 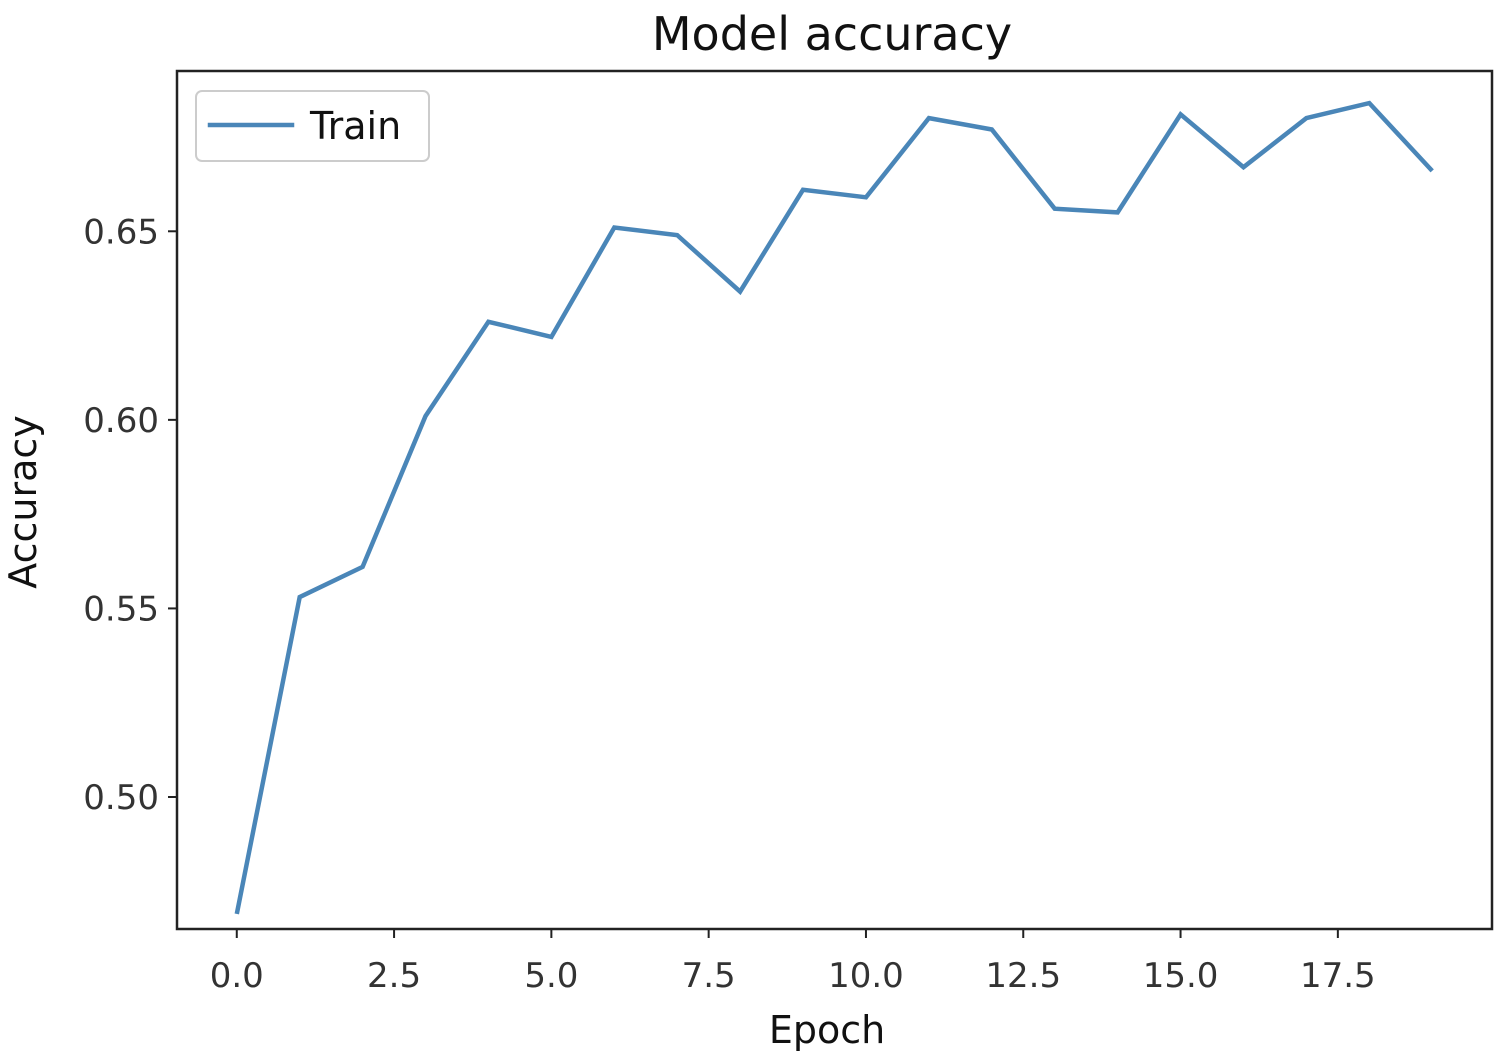 What do you see at coordinates (394, 976) in the screenshot?
I see `x-tick-label: 2.5` at bounding box center [394, 976].